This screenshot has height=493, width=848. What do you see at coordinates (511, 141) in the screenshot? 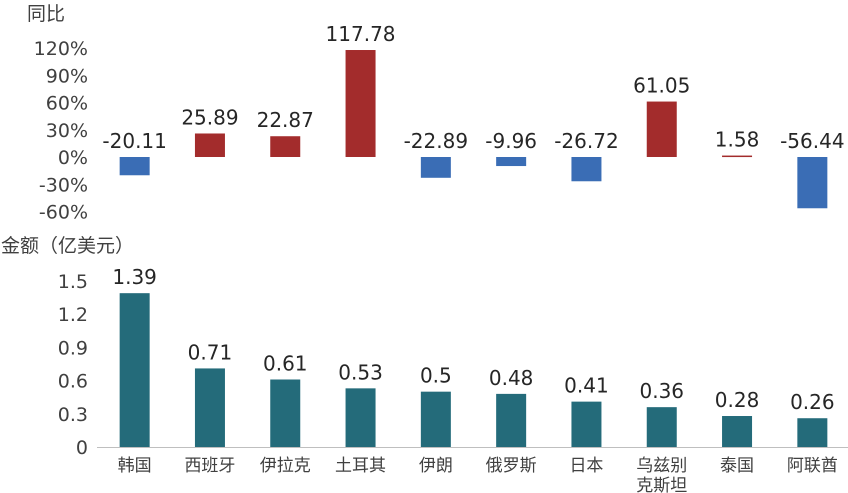
I see `top-data-label: -9.96` at bounding box center [511, 141].